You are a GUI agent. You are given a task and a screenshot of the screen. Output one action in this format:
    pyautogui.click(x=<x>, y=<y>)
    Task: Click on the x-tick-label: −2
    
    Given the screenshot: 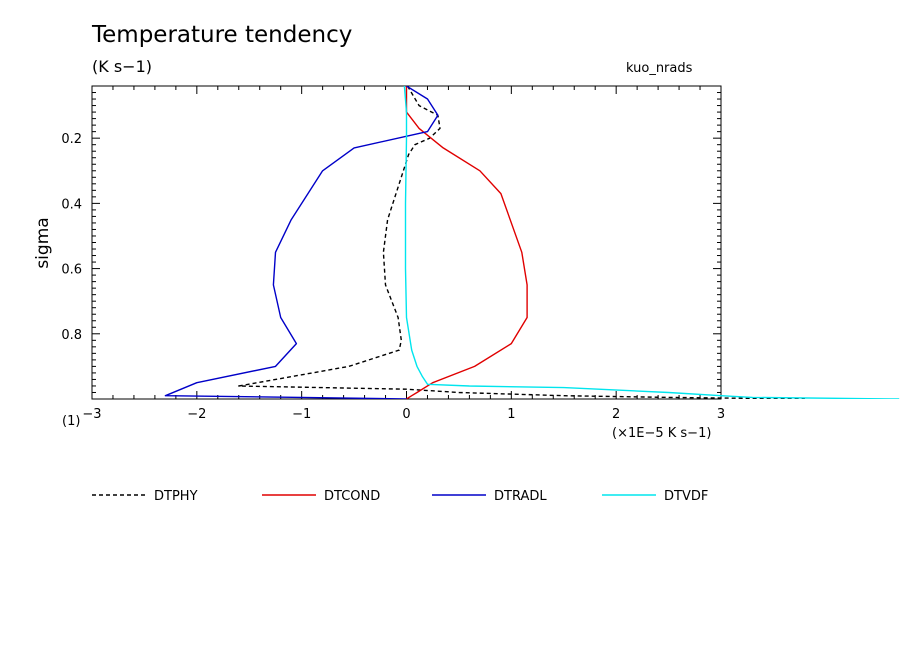 What is the action you would take?
    pyautogui.click(x=196, y=414)
    